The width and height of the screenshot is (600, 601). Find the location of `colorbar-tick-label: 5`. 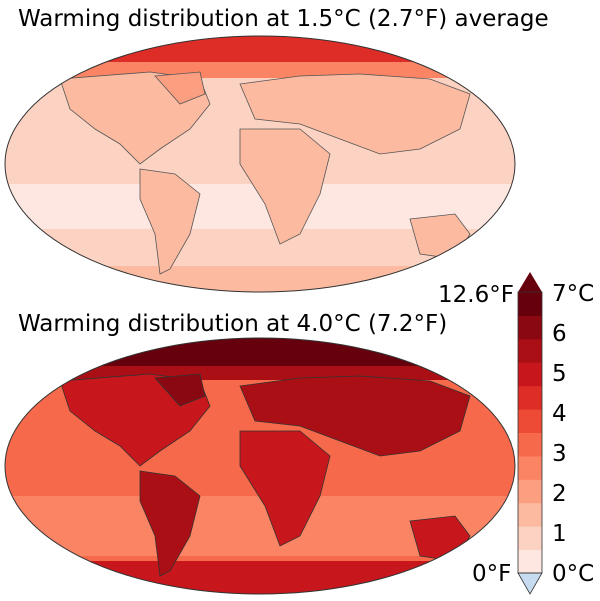

colorbar-tick-label: 5 is located at coordinates (559, 374).